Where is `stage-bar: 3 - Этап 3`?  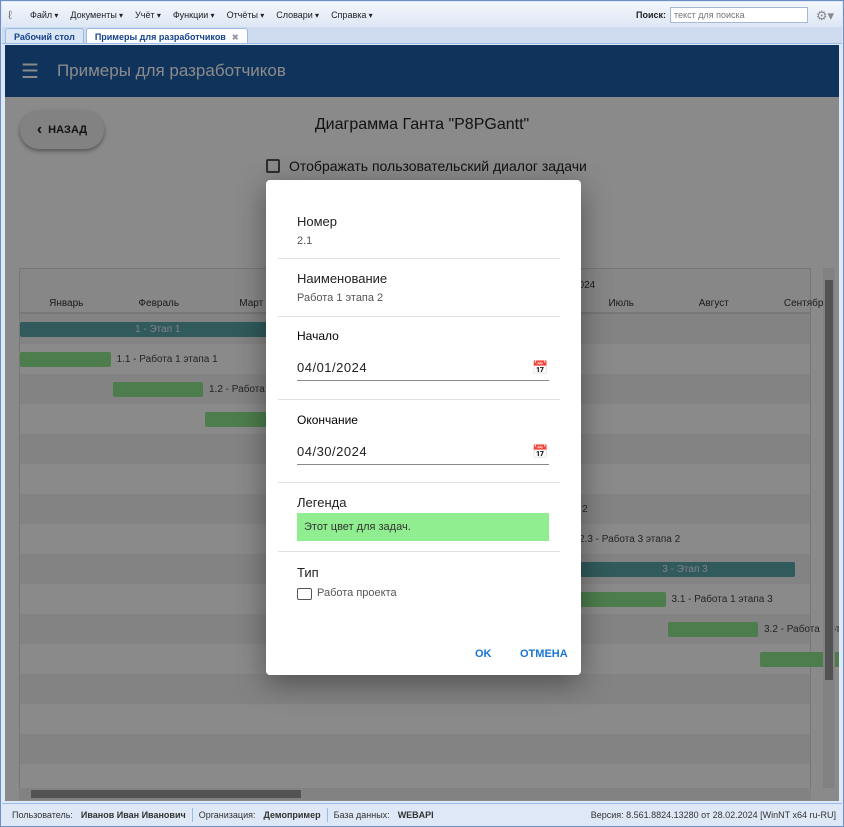
stage-bar: 3 - Этап 3 is located at coordinates (685, 569).